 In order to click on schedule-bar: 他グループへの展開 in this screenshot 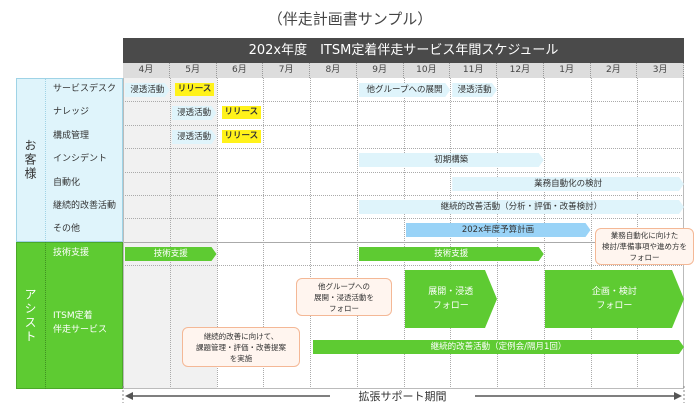, I will do `click(405, 90)`.